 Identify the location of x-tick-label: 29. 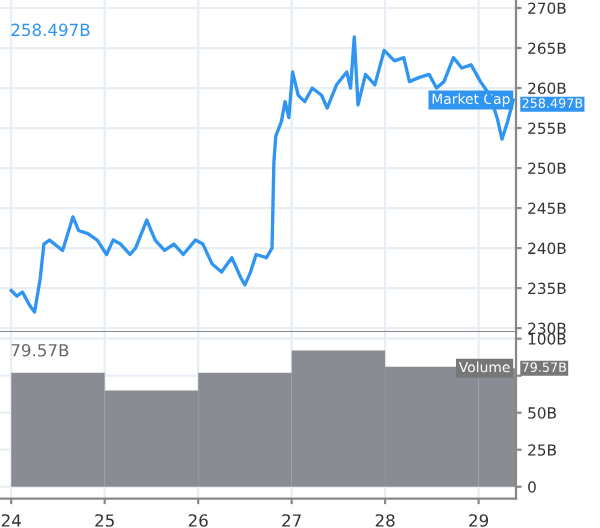
(479, 520).